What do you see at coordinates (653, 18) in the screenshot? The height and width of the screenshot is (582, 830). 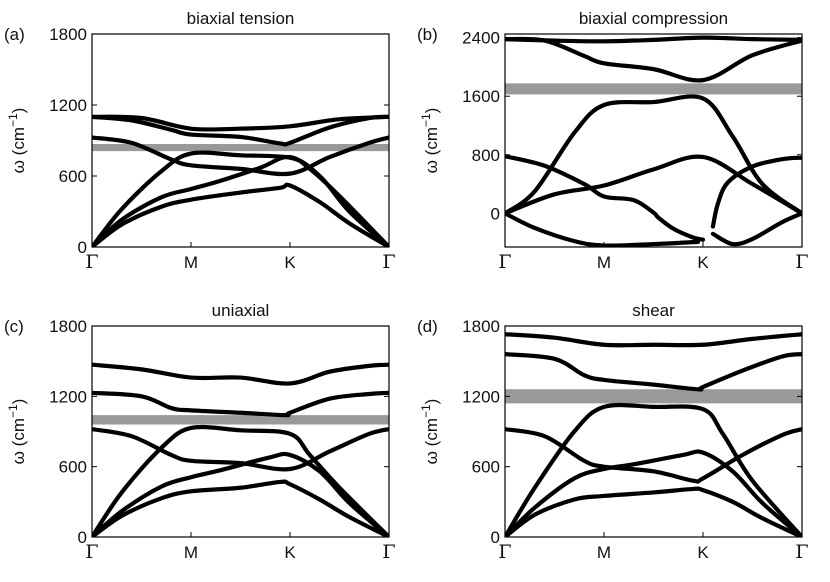 I see `panel-title: biaxial compression` at bounding box center [653, 18].